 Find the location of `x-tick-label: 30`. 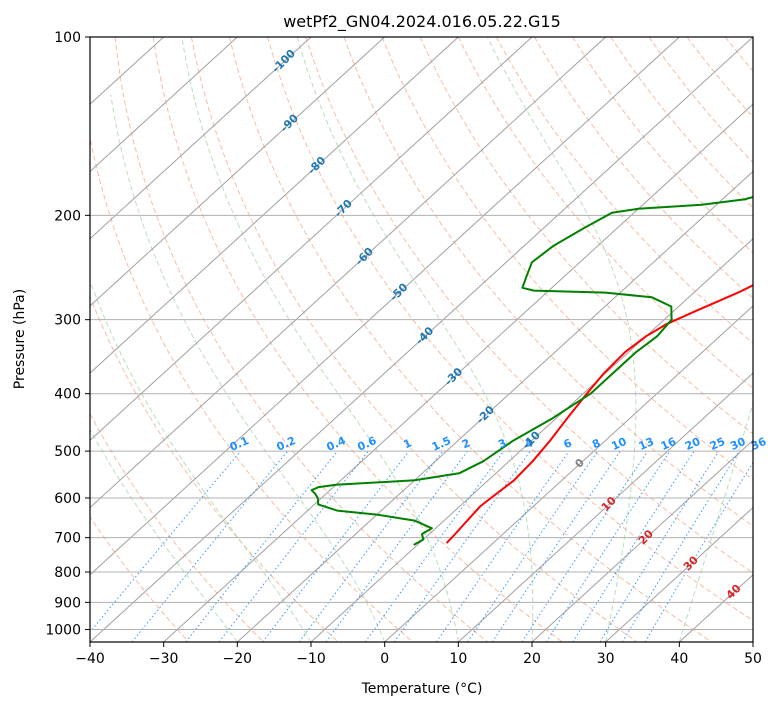

x-tick-label: 30 is located at coordinates (606, 659).